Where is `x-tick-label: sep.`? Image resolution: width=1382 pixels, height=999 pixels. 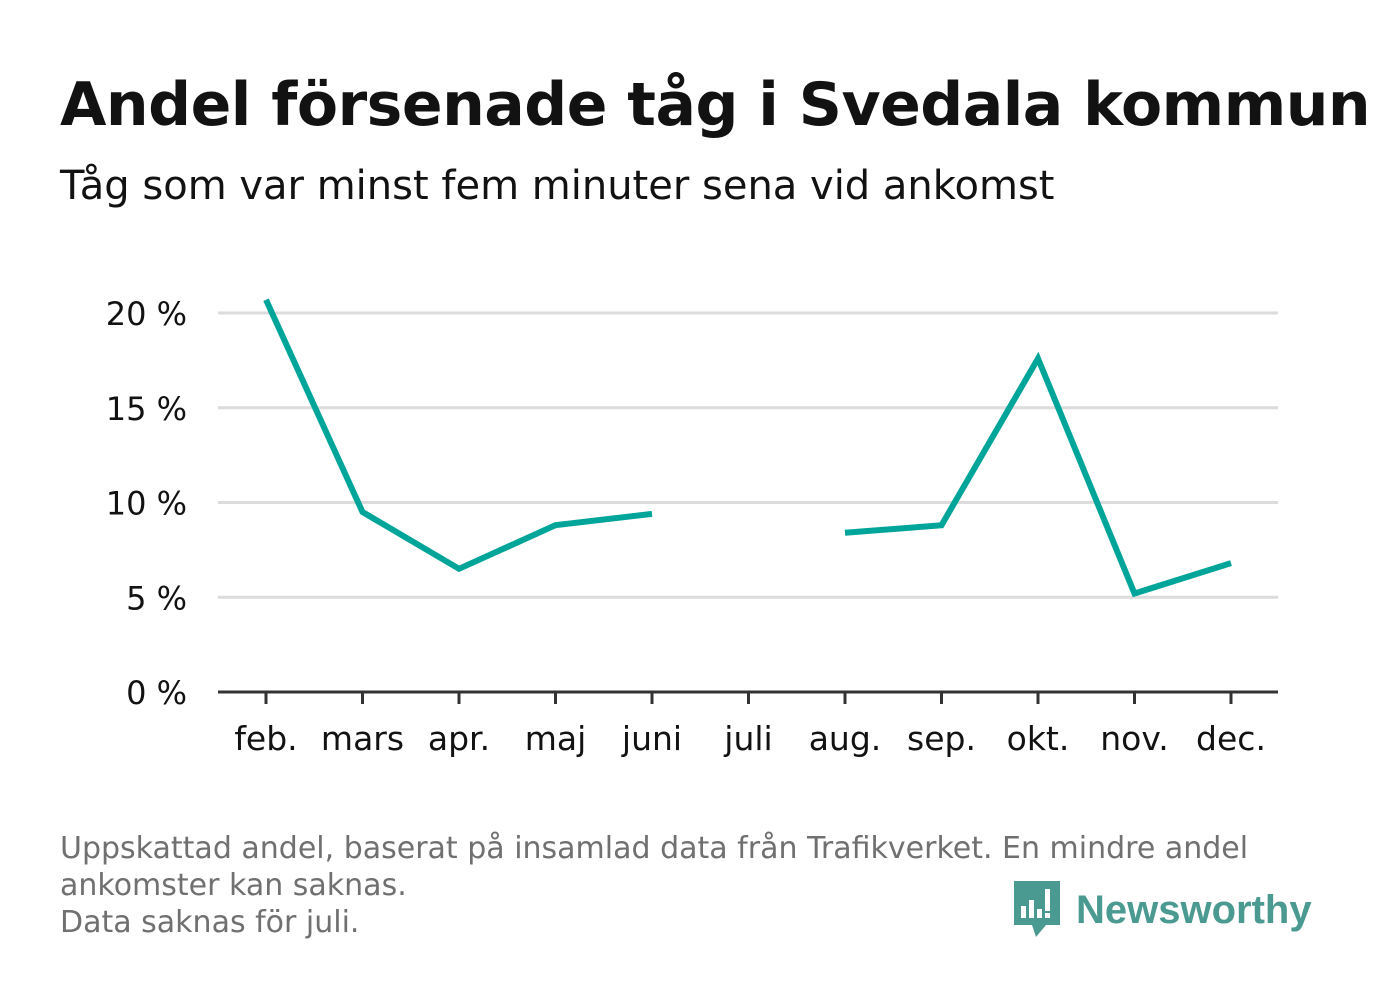
x-tick-label: sep. is located at coordinates (941, 738).